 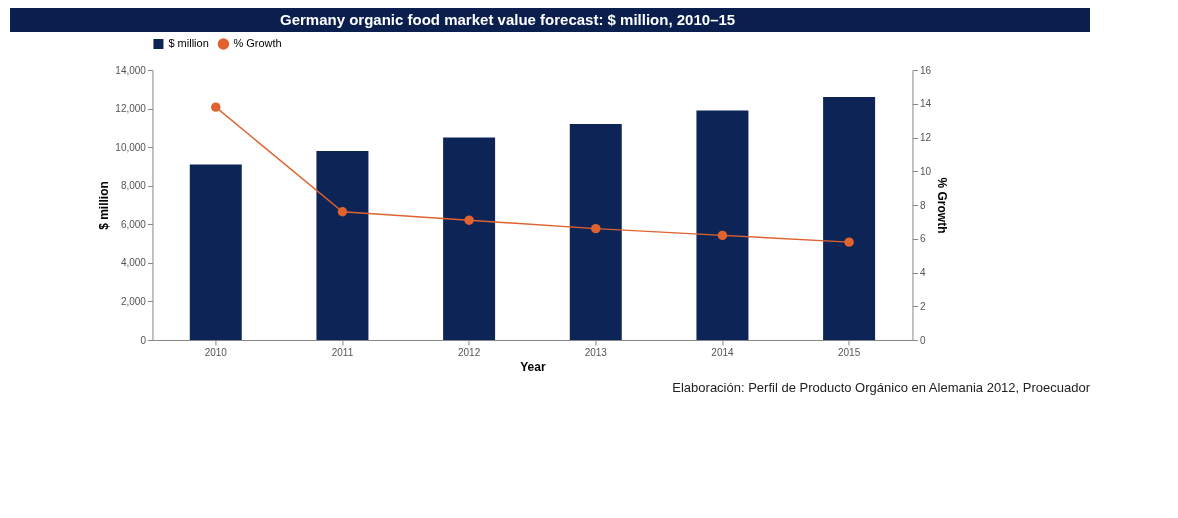 What do you see at coordinates (188, 43) in the screenshot?
I see `legend-label: $ million` at bounding box center [188, 43].